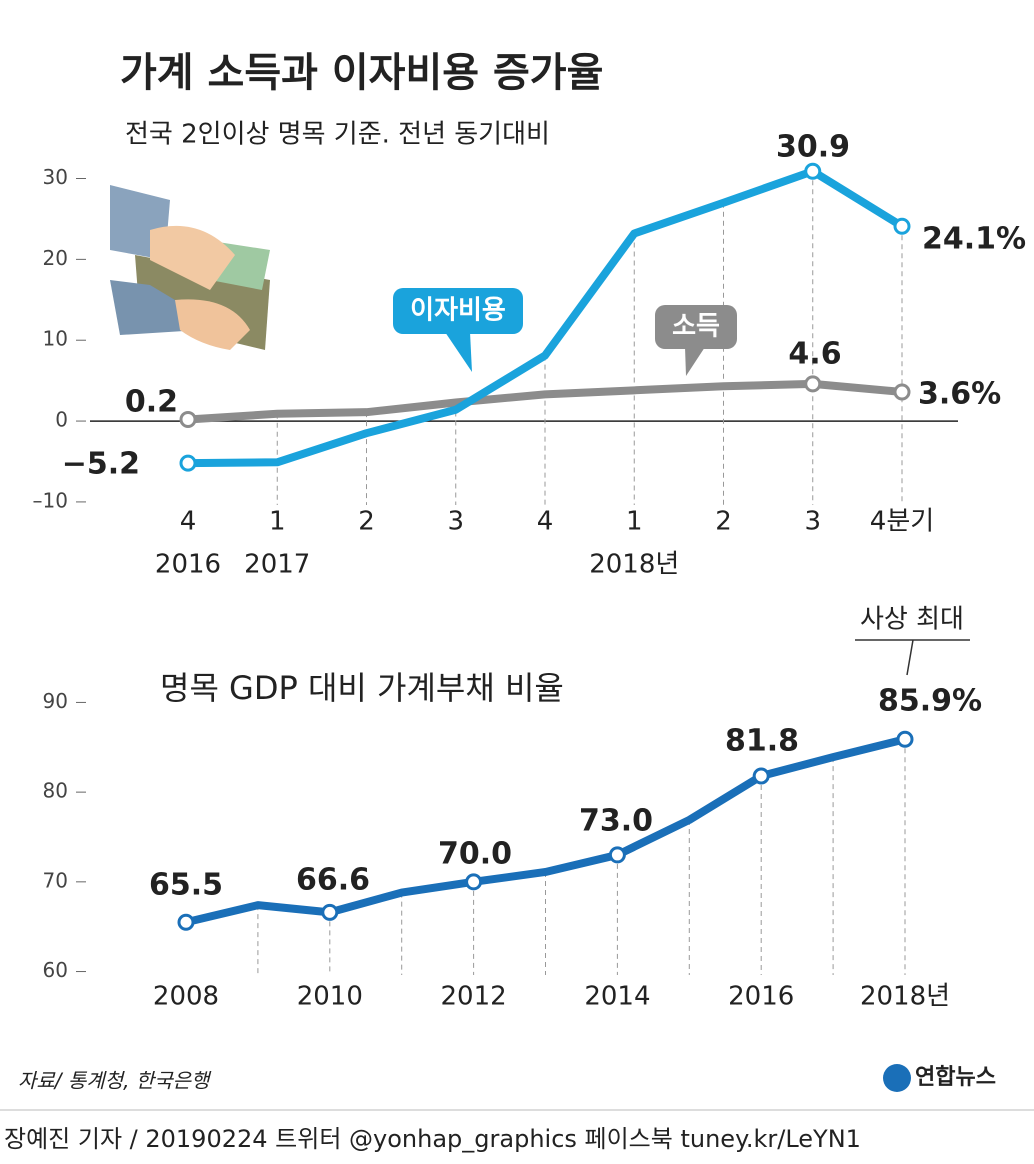  I want to click on value-label: 70.0, so click(475, 854).